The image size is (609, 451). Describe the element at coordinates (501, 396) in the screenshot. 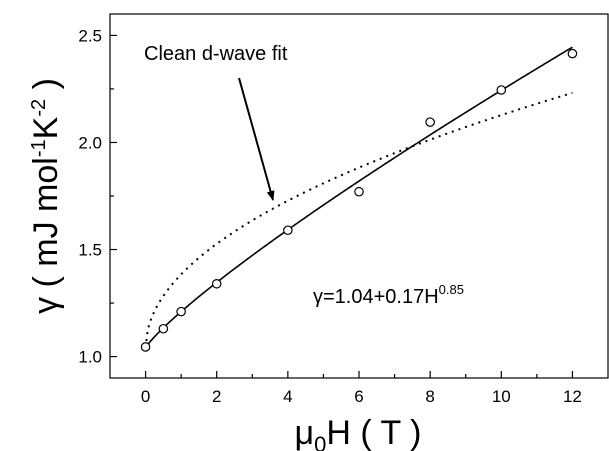

I see `x-tick-label: 10` at that location.